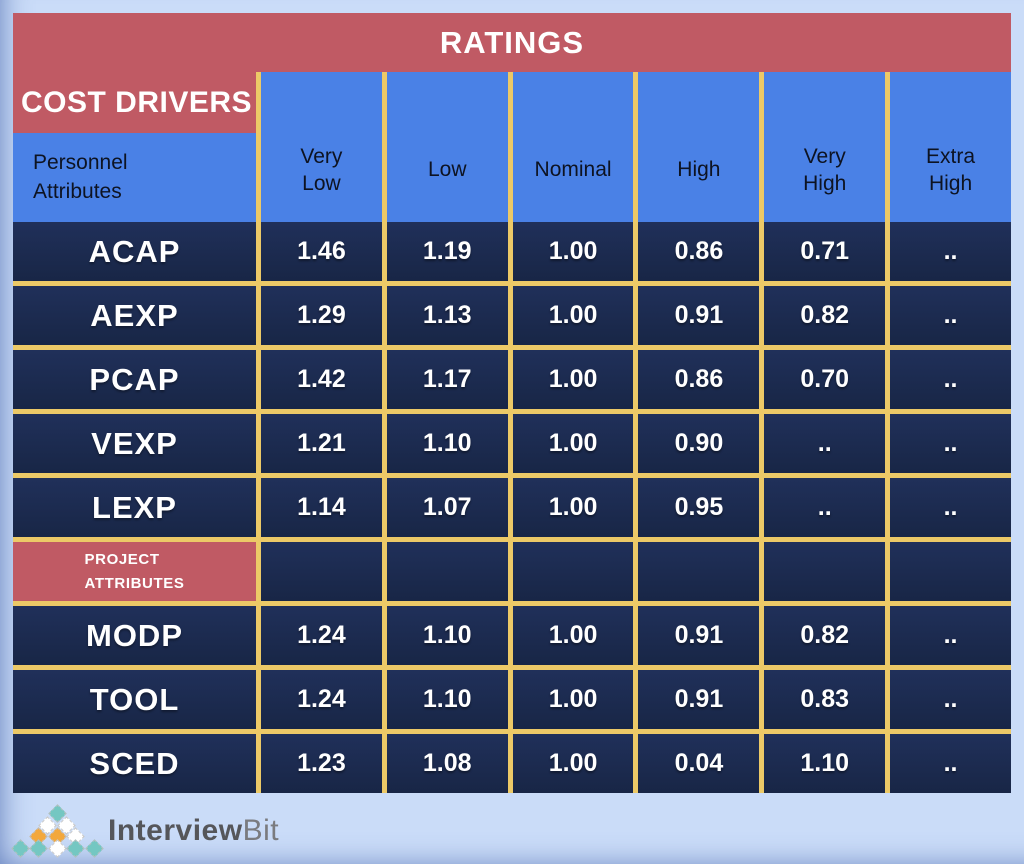 The width and height of the screenshot is (1024, 864). I want to click on value-text: 1.08, so click(447, 763).